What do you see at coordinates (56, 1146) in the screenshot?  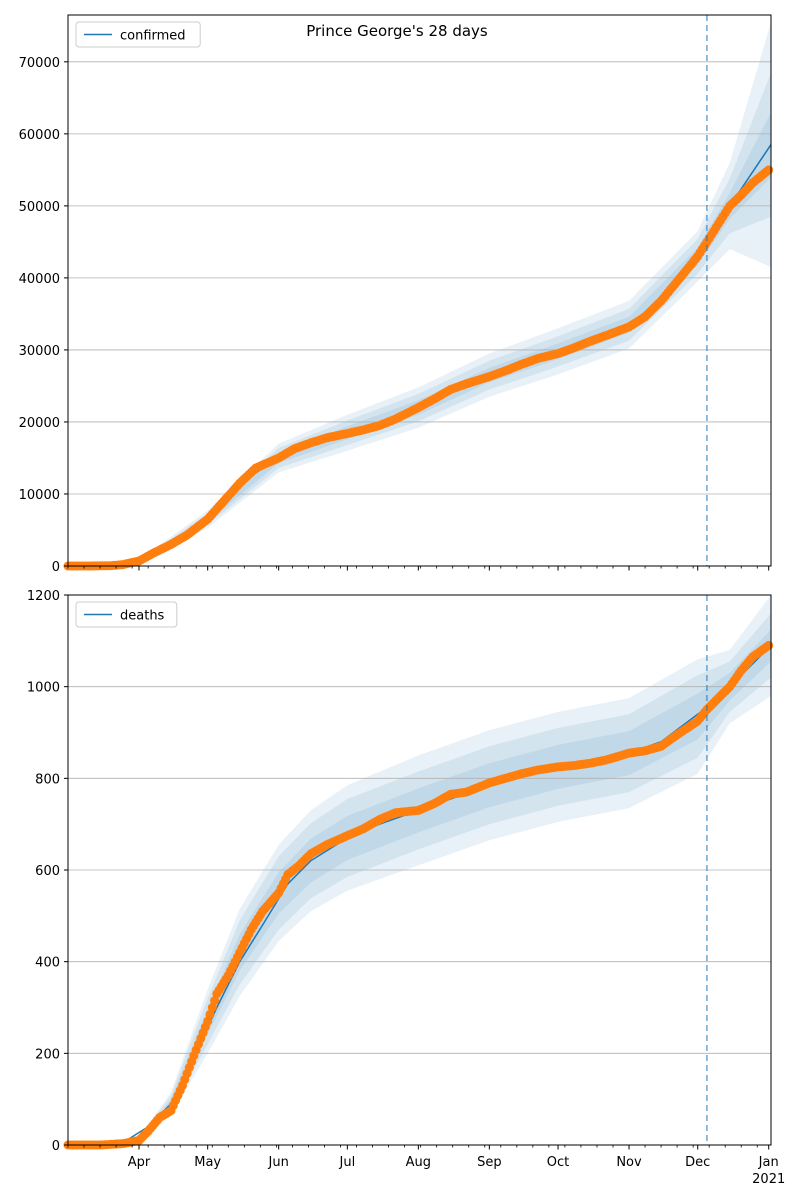 I see `deaths-ytick-label: 0` at bounding box center [56, 1146].